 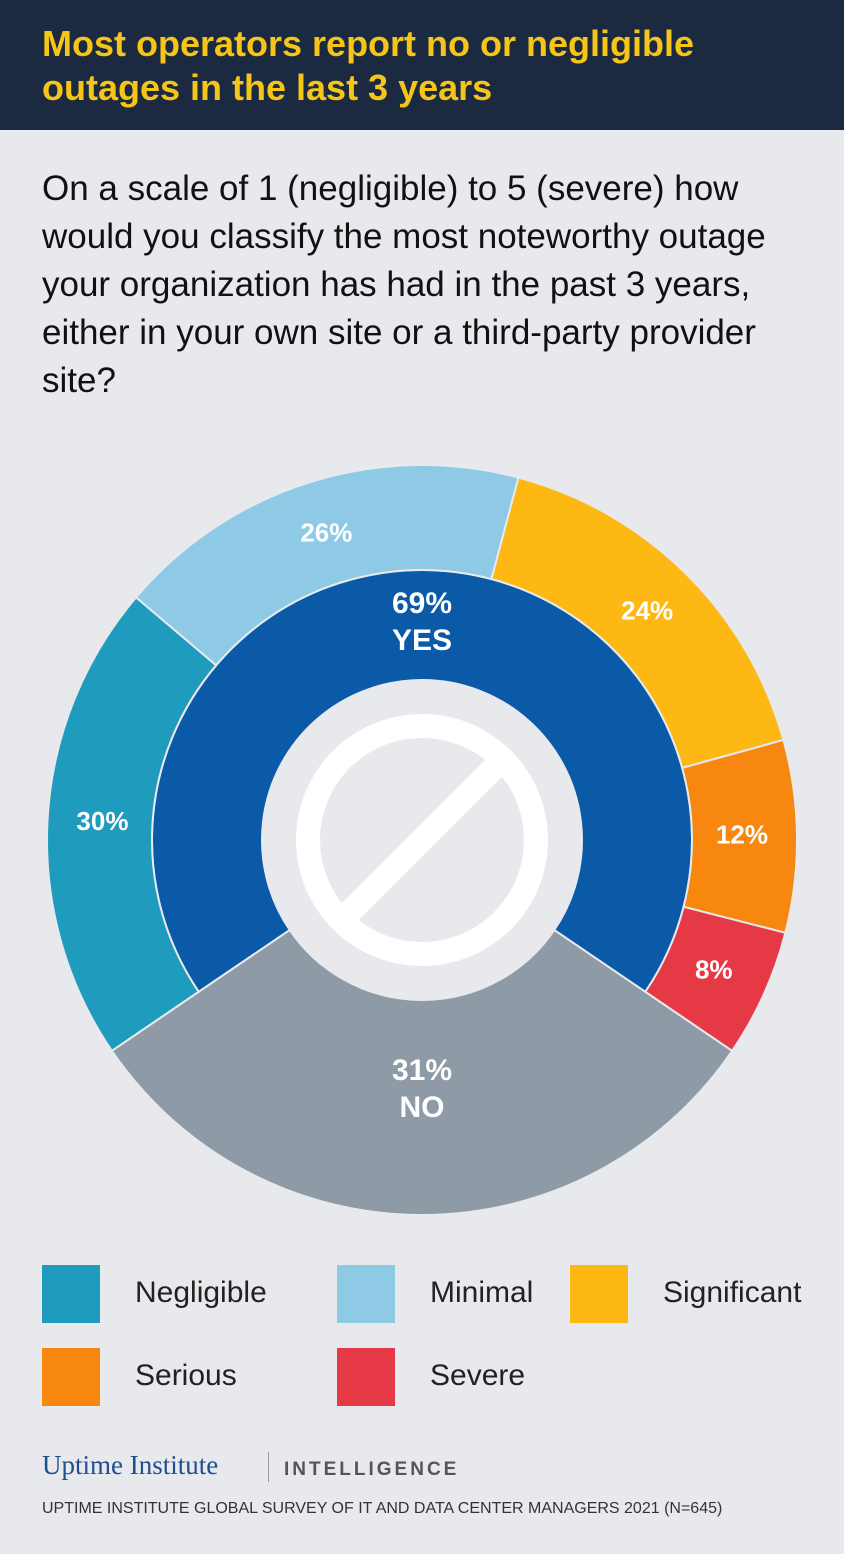 What do you see at coordinates (326, 532) in the screenshot?
I see `data-label: 26%` at bounding box center [326, 532].